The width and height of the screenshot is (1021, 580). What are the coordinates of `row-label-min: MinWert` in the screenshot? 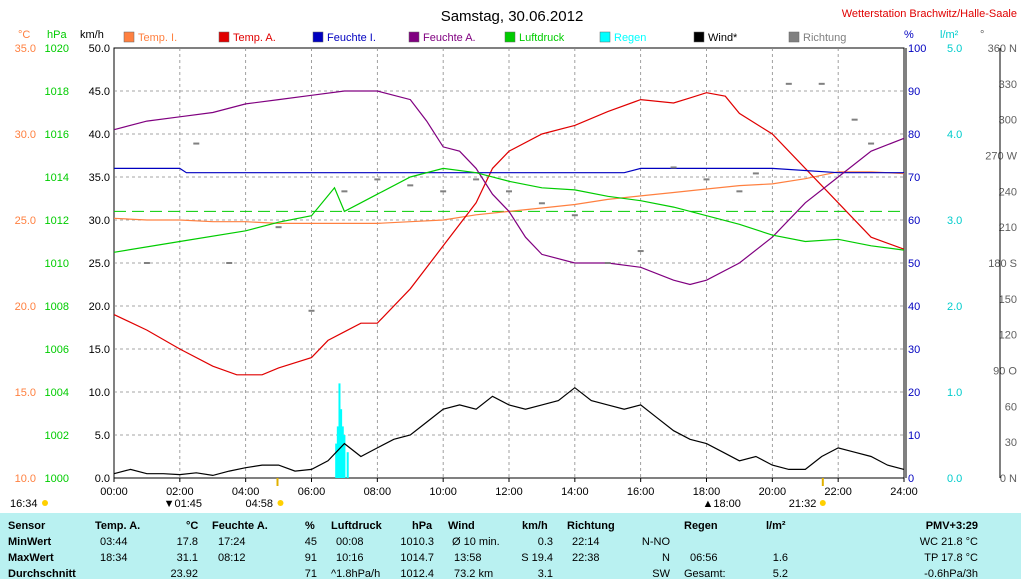 It's located at (30, 542).